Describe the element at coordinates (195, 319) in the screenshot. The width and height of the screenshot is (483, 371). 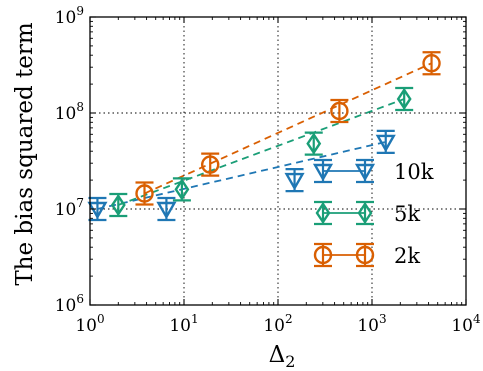
I see `x-tick-exponent: 1` at that location.